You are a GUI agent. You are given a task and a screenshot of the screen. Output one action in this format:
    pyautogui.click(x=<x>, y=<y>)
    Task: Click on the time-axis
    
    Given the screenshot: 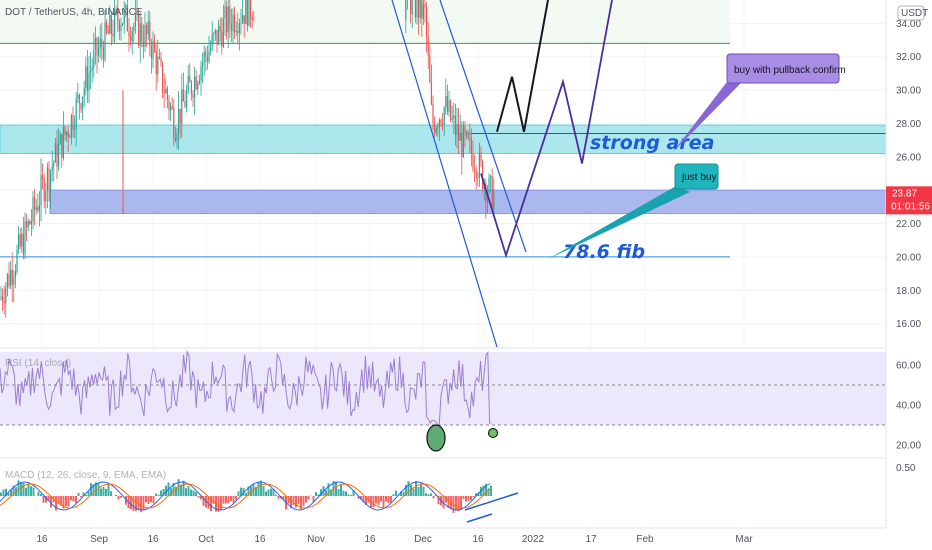 What is the action you would take?
    pyautogui.click(x=466, y=539)
    